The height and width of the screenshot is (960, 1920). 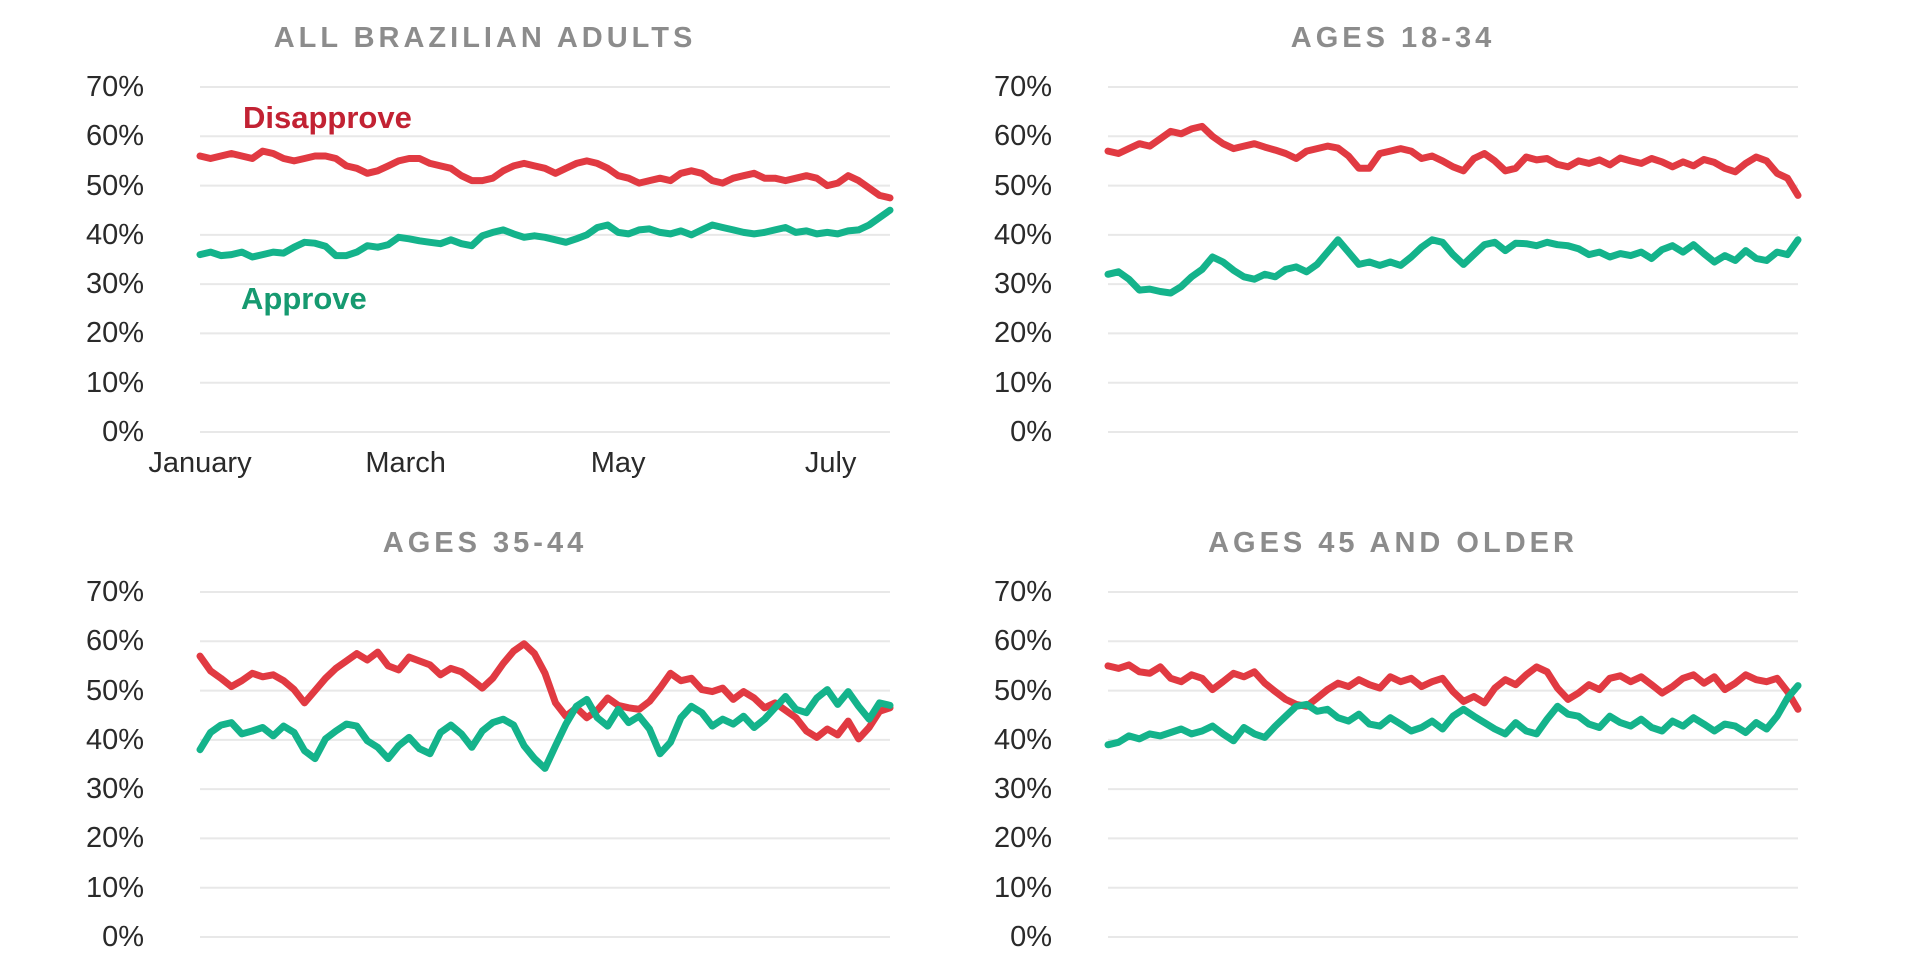 I want to click on x-axis: January March May July, so click(x=519, y=464).